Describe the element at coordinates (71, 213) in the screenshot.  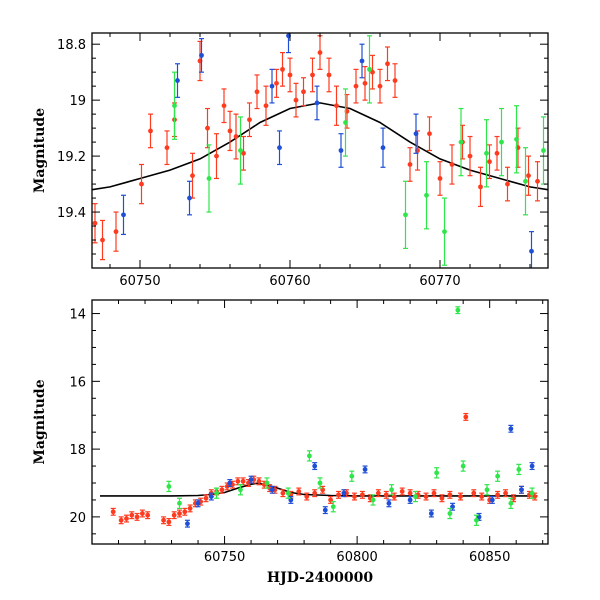
I see `y-tick-label: 19.4` at that location.